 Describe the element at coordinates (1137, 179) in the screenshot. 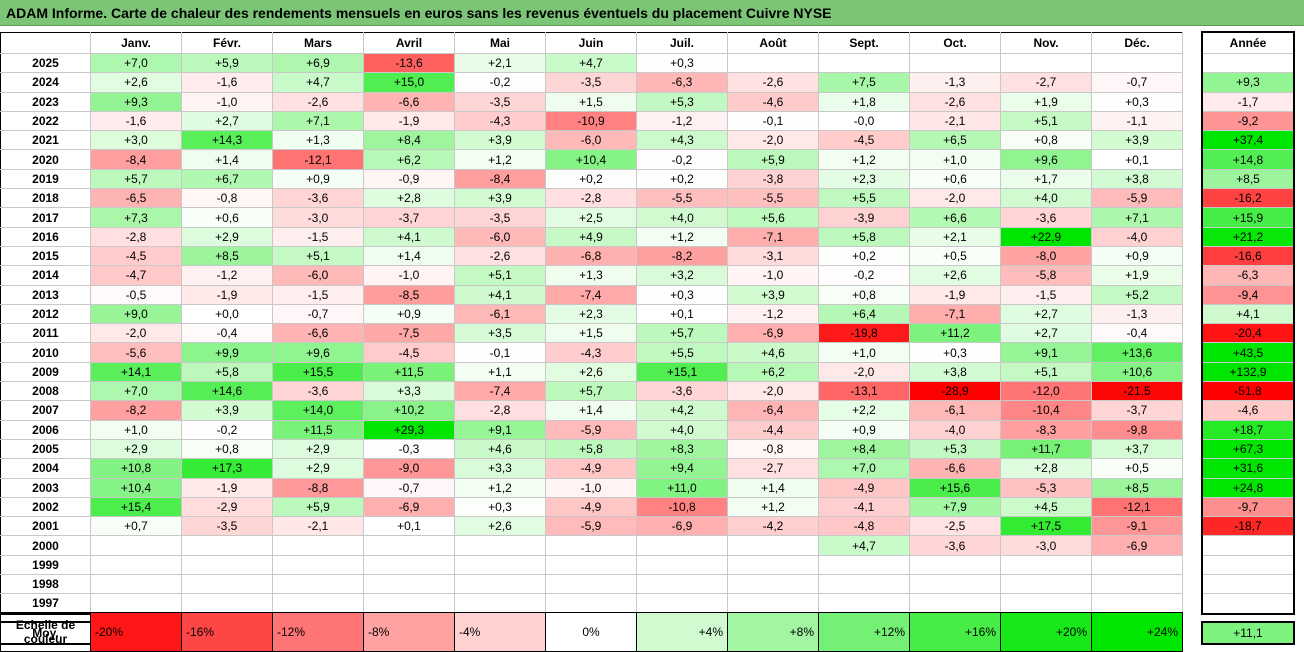

I see `heatmap-cell: +3,8` at that location.